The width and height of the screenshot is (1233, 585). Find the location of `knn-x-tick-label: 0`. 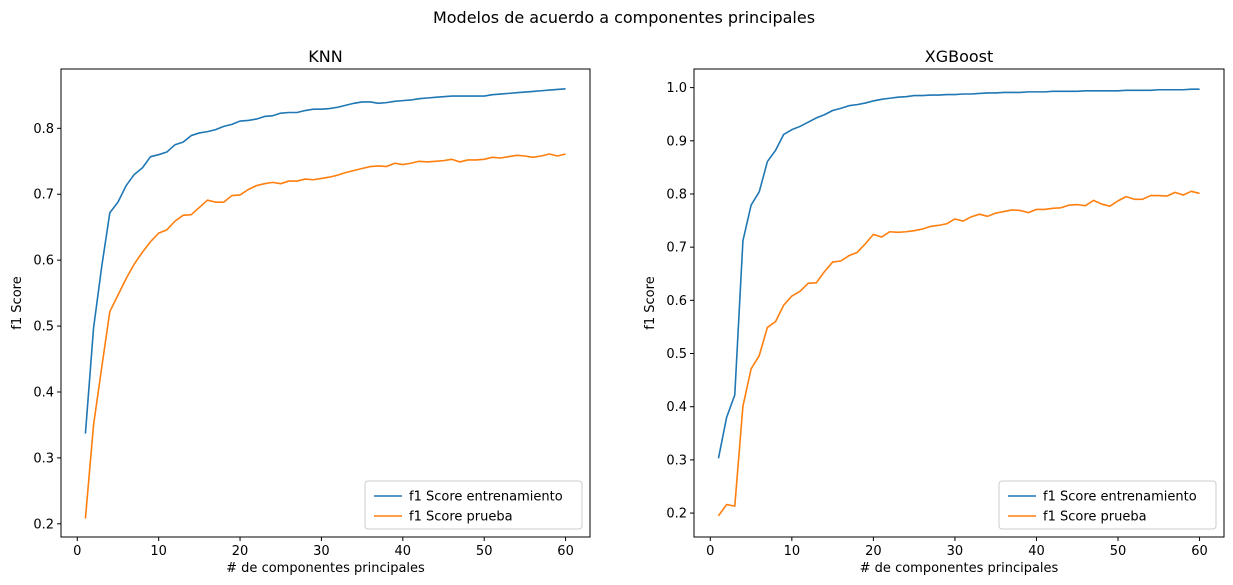

knn-x-tick-label: 0 is located at coordinates (77, 551).